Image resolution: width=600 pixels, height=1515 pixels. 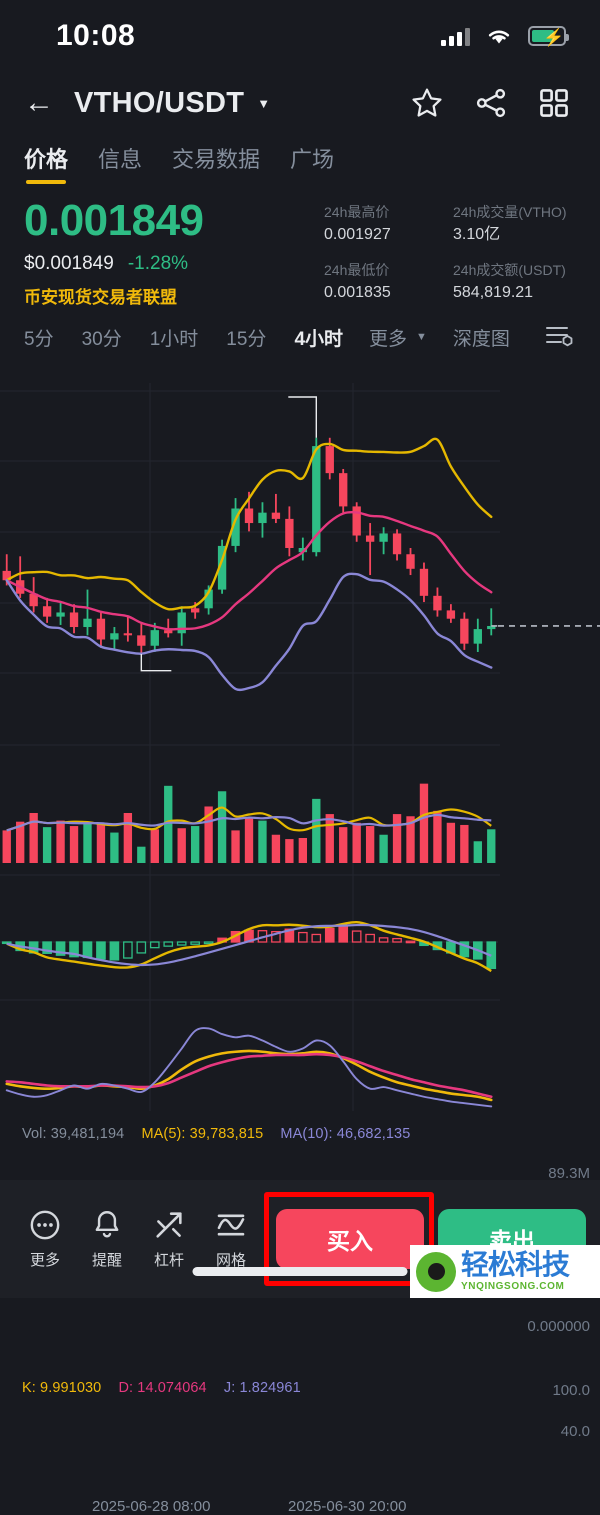 I want to click on stat-label-high: 24h最高价, so click(x=357, y=212).